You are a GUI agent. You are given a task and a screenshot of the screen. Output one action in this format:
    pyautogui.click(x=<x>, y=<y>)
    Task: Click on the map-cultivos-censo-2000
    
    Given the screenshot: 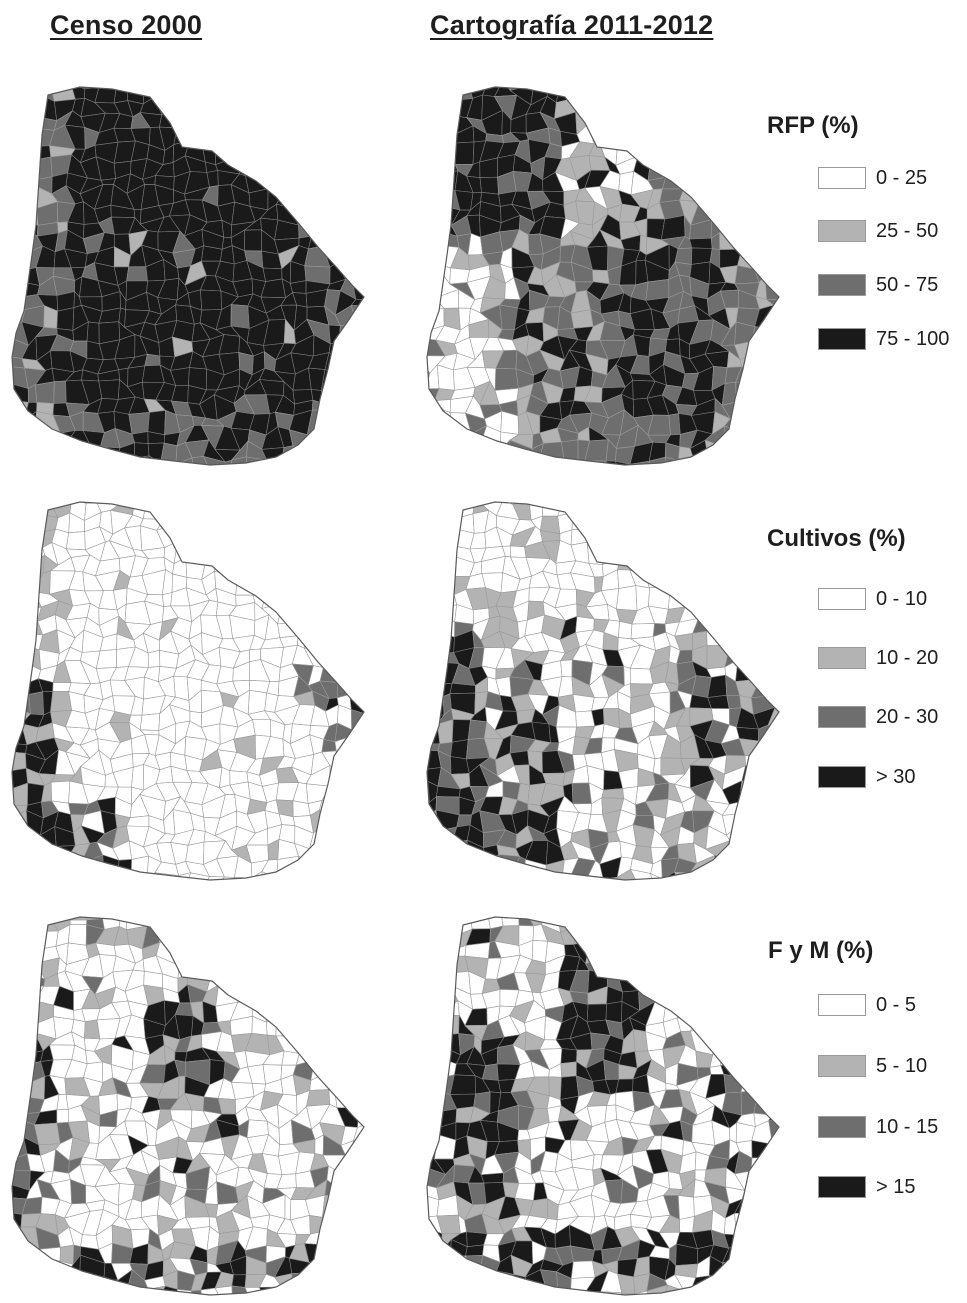 What is the action you would take?
    pyautogui.click(x=188, y=691)
    